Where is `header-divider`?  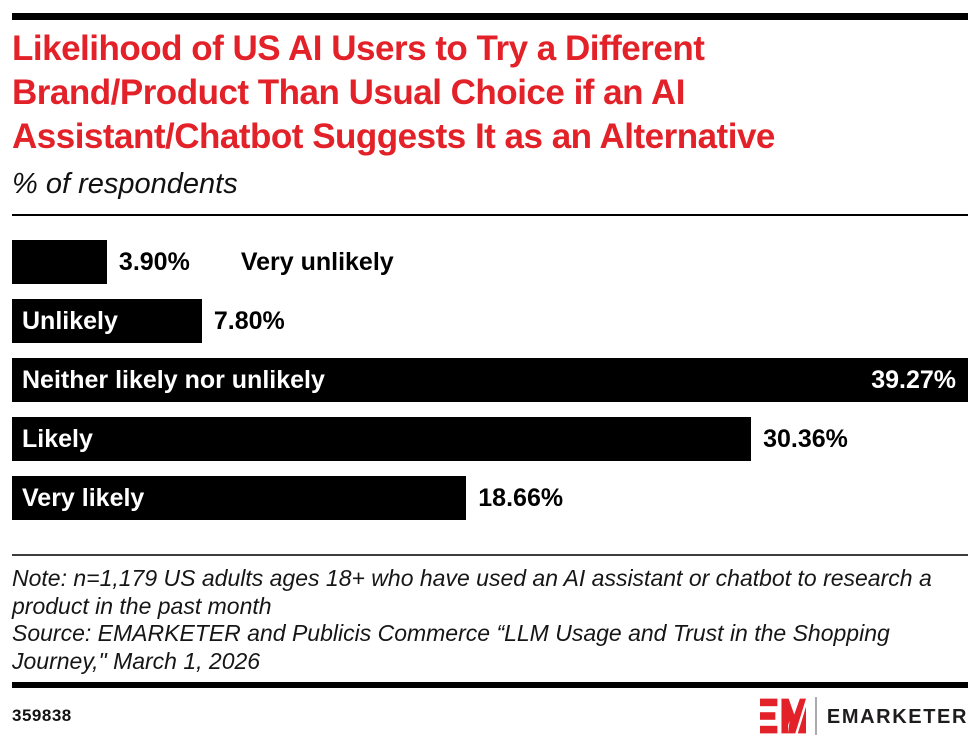 header-divider is located at coordinates (490, 215).